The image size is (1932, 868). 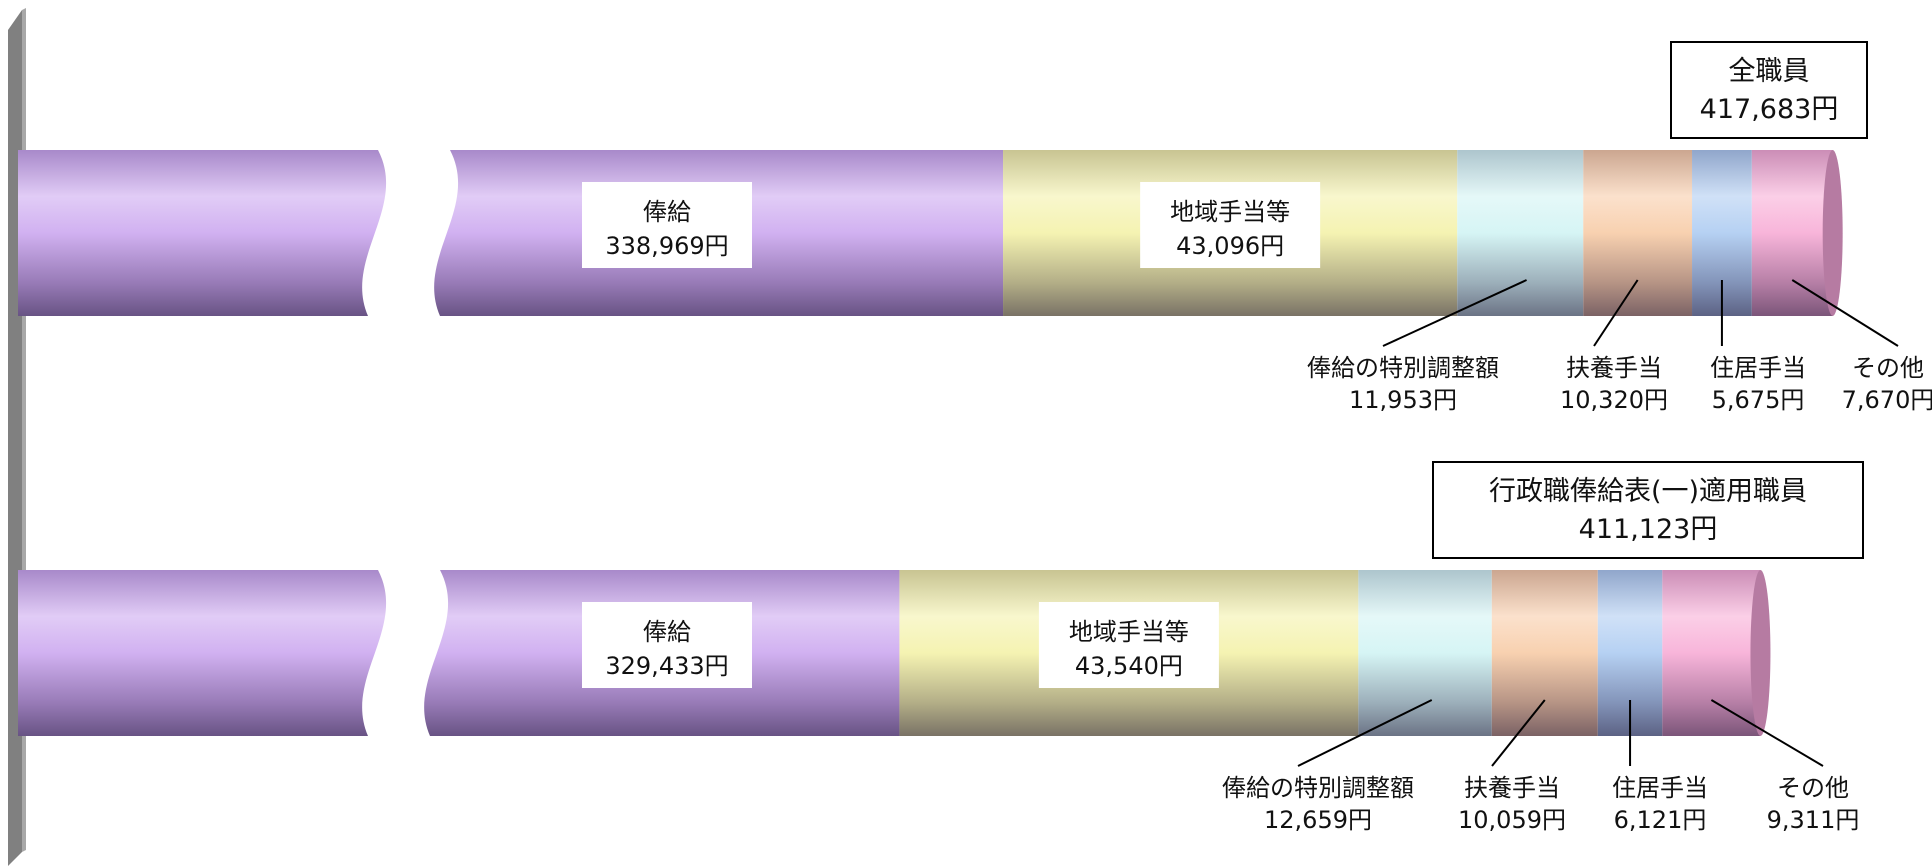 What do you see at coordinates (1648, 529) in the screenshot?
I see `total-value-1: 411,123円` at bounding box center [1648, 529].